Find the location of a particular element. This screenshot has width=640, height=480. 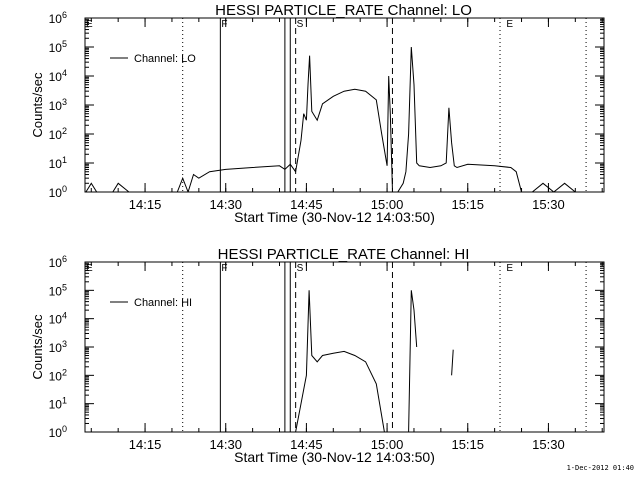

chart-title: HESSI PARTICLE_RATE Channel: HI is located at coordinates (344, 254).